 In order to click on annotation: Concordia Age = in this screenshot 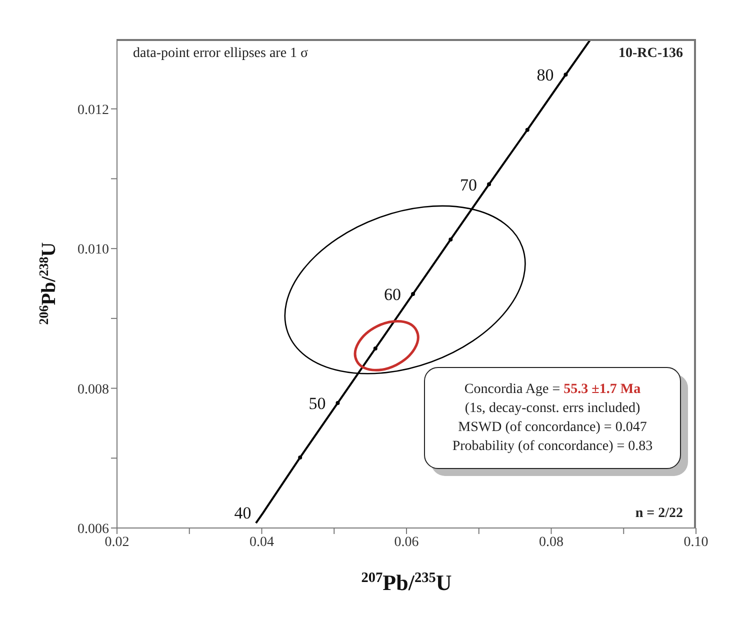, I will do `click(512, 389)`.